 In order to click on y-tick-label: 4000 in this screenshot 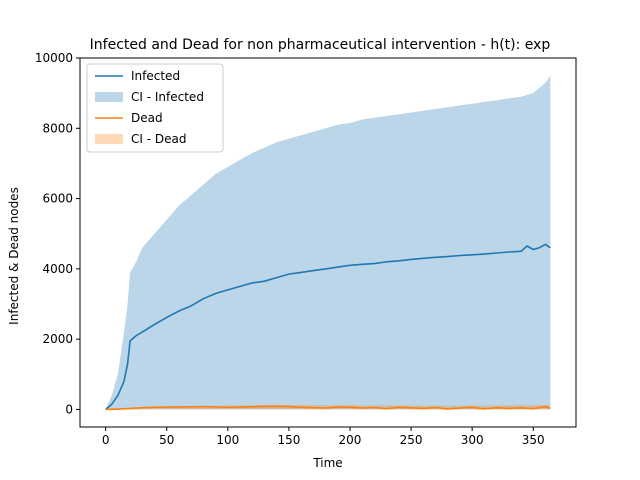, I will do `click(57, 269)`.